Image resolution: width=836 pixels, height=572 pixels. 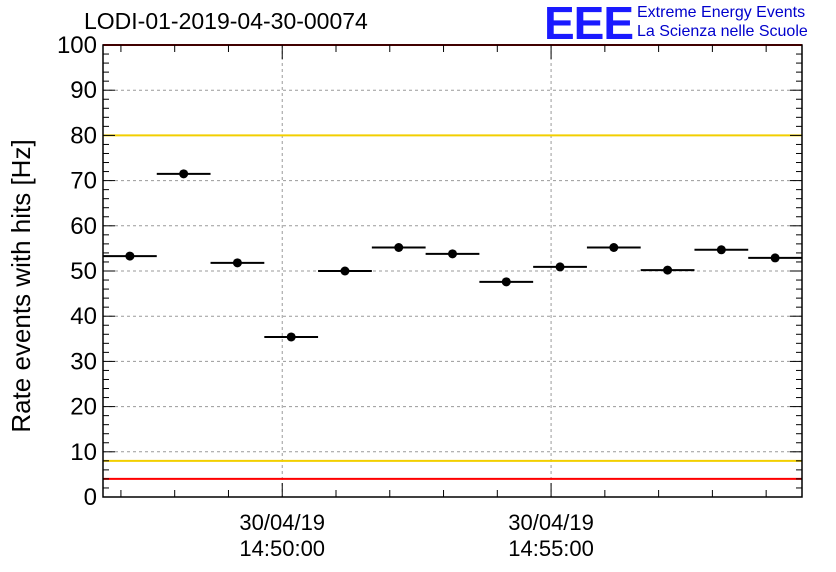 What do you see at coordinates (83, 316) in the screenshot?
I see `y-tick-label: 40` at bounding box center [83, 316].